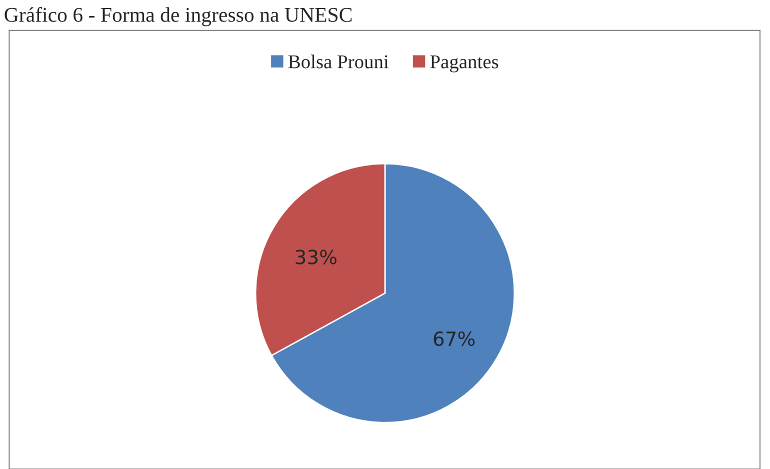  I want to click on data-label: 33%, so click(316, 257).